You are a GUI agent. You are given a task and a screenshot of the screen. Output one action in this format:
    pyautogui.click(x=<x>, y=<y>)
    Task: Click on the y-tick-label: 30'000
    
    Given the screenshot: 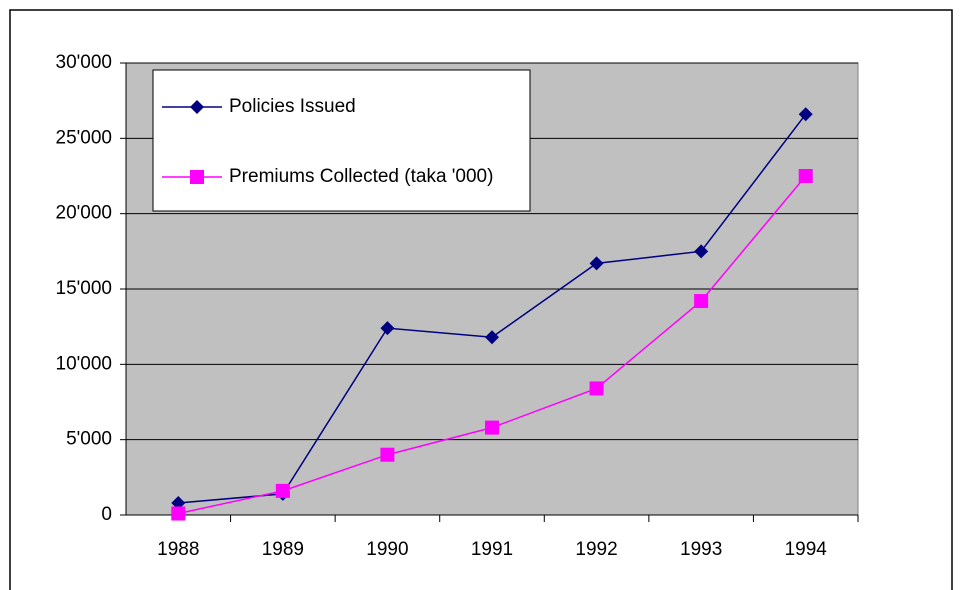 What is the action you would take?
    pyautogui.click(x=84, y=62)
    